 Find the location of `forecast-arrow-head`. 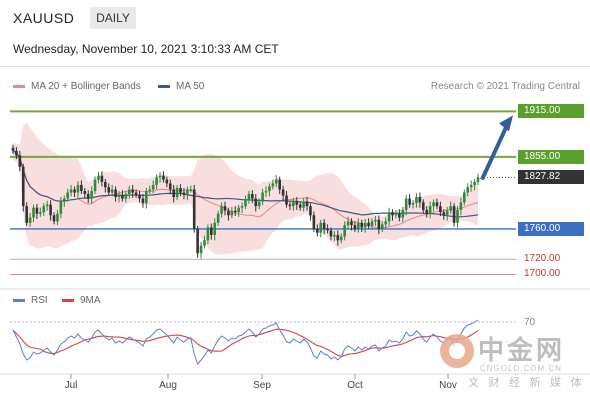

forecast-arrow-head is located at coordinates (506, 123).